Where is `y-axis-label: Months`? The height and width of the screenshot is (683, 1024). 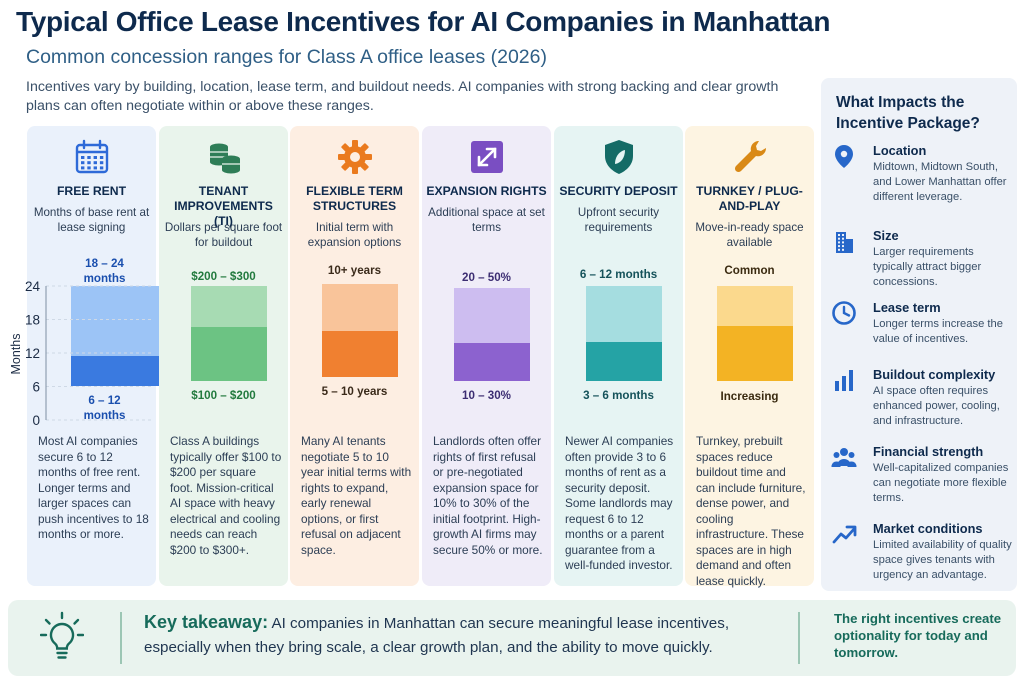 y-axis-label: Months is located at coordinates (16, 354).